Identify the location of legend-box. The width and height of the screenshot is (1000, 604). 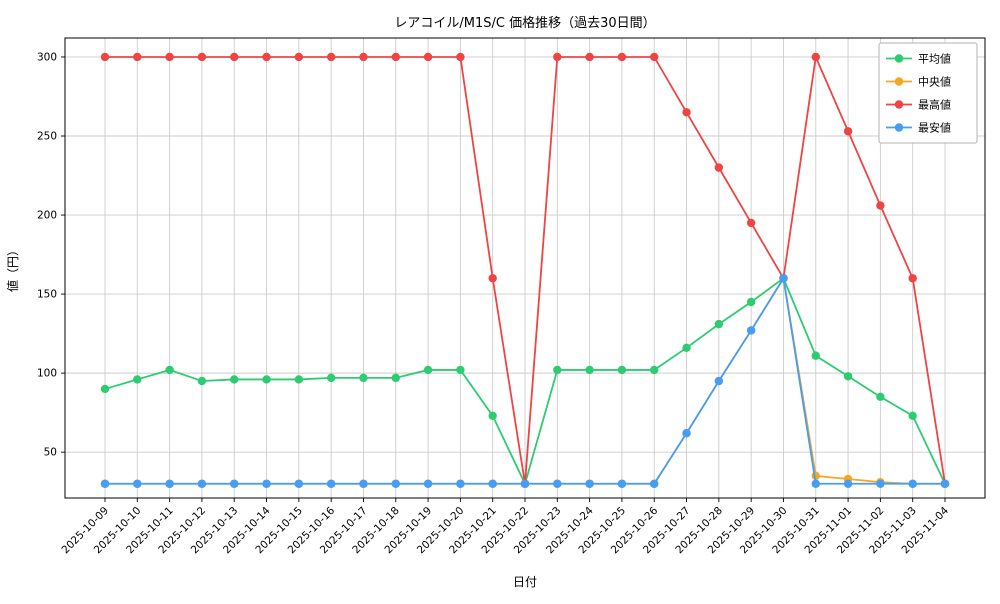
(928, 93).